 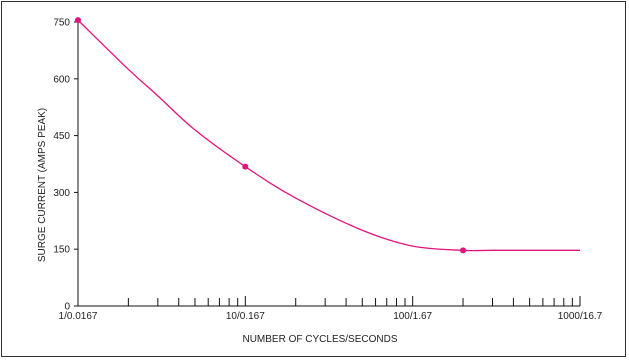 What do you see at coordinates (245, 316) in the screenshot?
I see `x-tick-label: 10/0.167` at bounding box center [245, 316].